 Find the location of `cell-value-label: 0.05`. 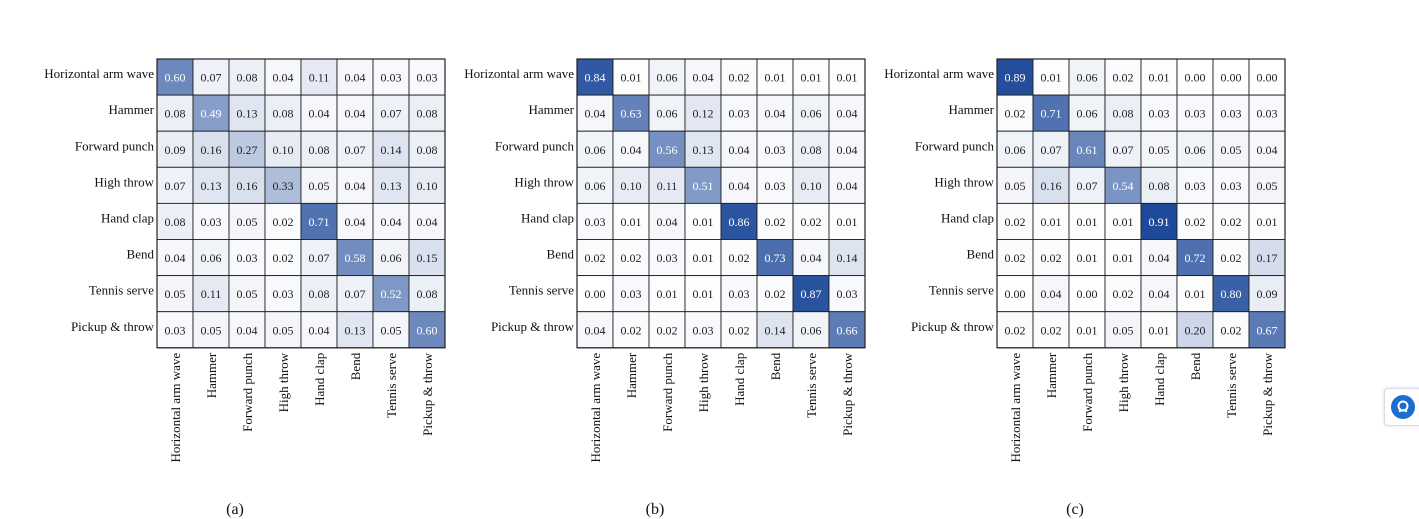

cell-value-label: 0.05 is located at coordinates (1123, 330).